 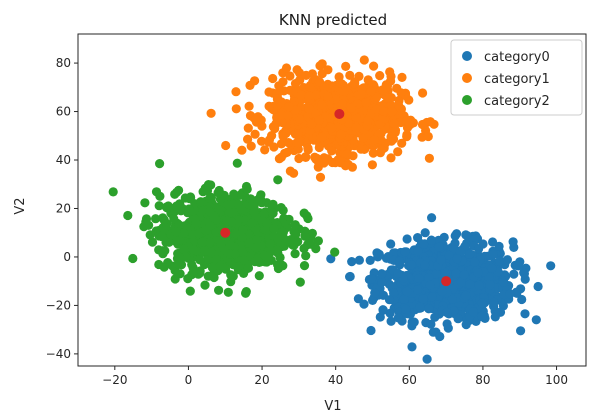 What do you see at coordinates (409, 380) in the screenshot?
I see `x-tick-label: 60` at bounding box center [409, 380].